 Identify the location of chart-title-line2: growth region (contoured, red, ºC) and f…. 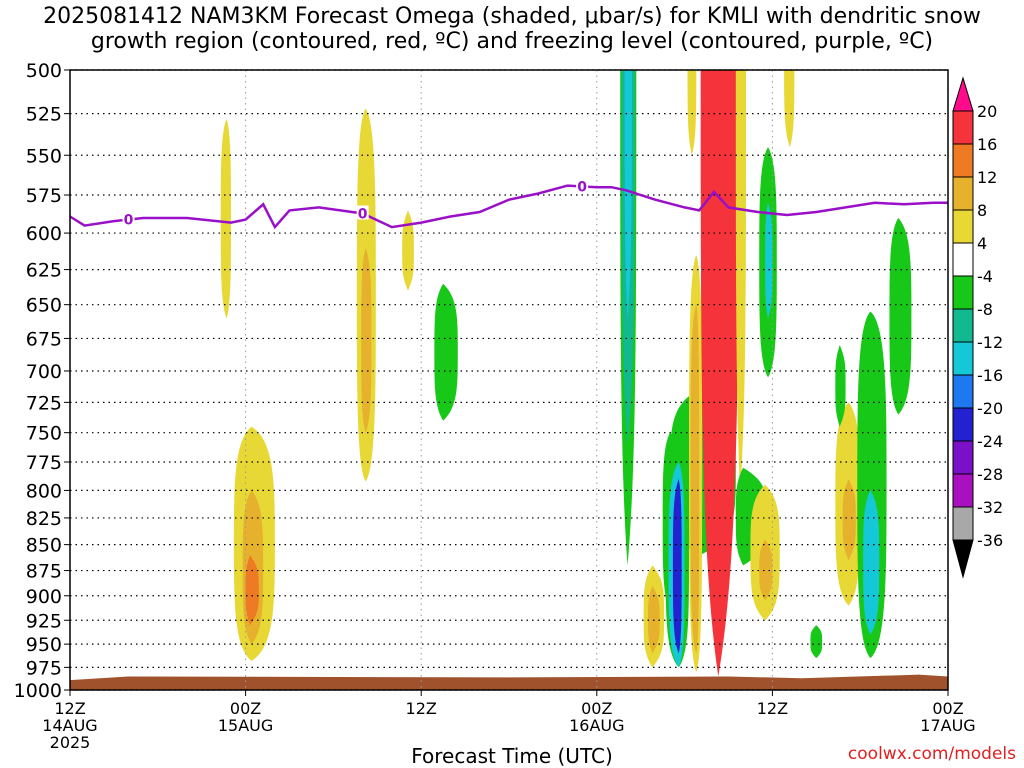
(512, 41).